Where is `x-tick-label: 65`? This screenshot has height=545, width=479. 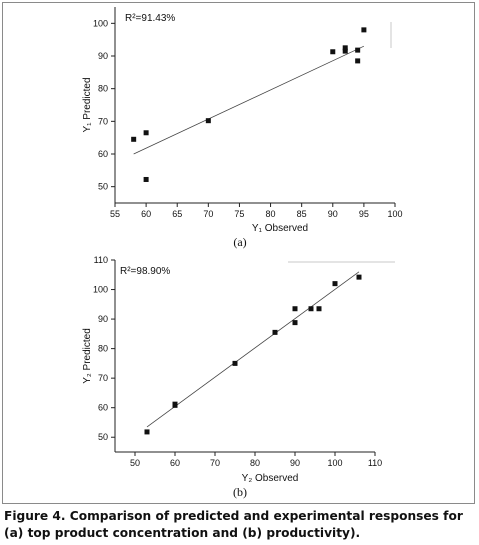 x-tick-label: 65 is located at coordinates (177, 214).